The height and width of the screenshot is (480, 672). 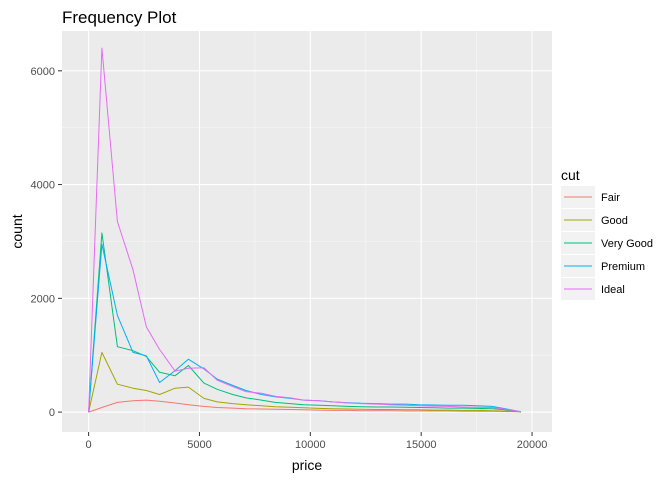 I want to click on y-tick-label: 0, so click(x=52, y=413).